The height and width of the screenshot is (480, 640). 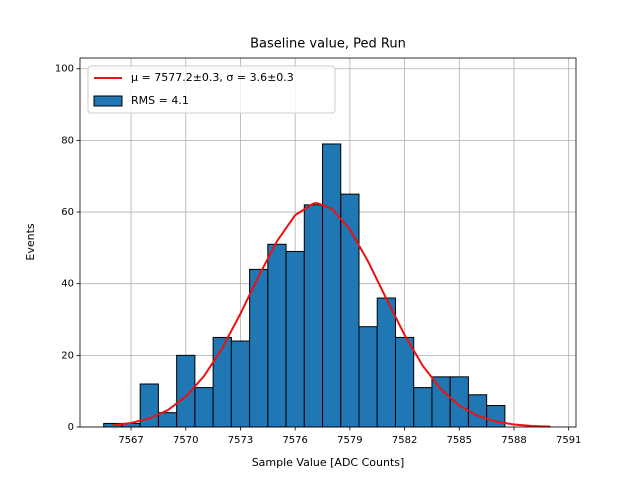 What do you see at coordinates (160, 100) in the screenshot?
I see `legend-label: RMS = 4.1` at bounding box center [160, 100].